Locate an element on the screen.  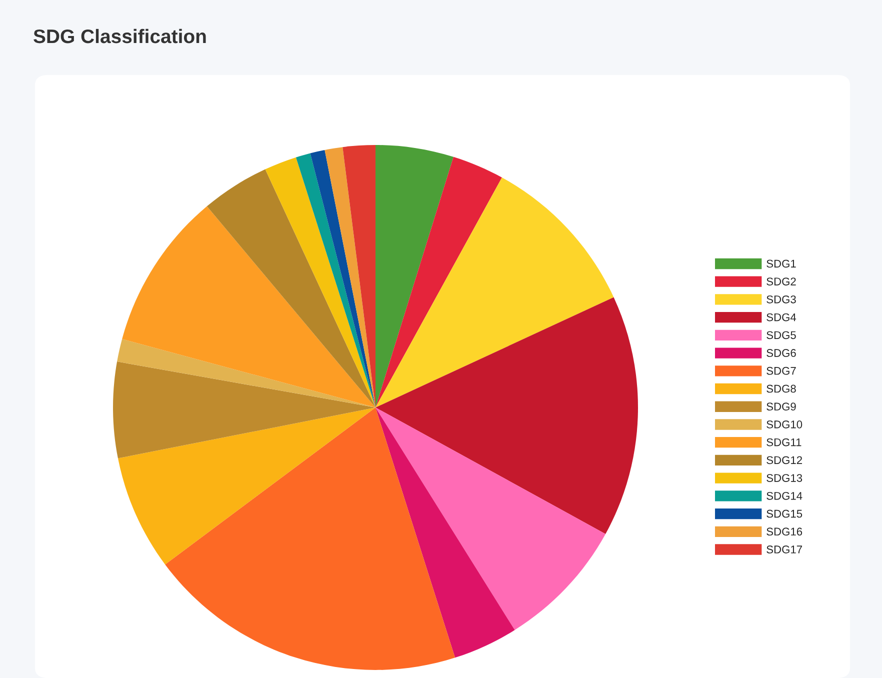
legend-label: SDG4 is located at coordinates (781, 317).